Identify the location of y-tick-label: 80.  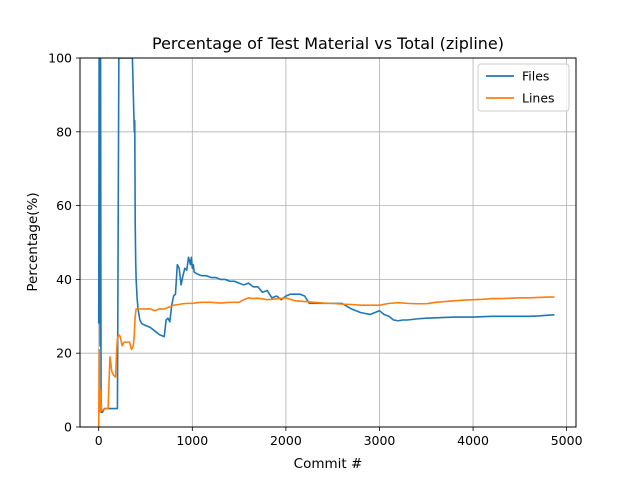
(64, 131).